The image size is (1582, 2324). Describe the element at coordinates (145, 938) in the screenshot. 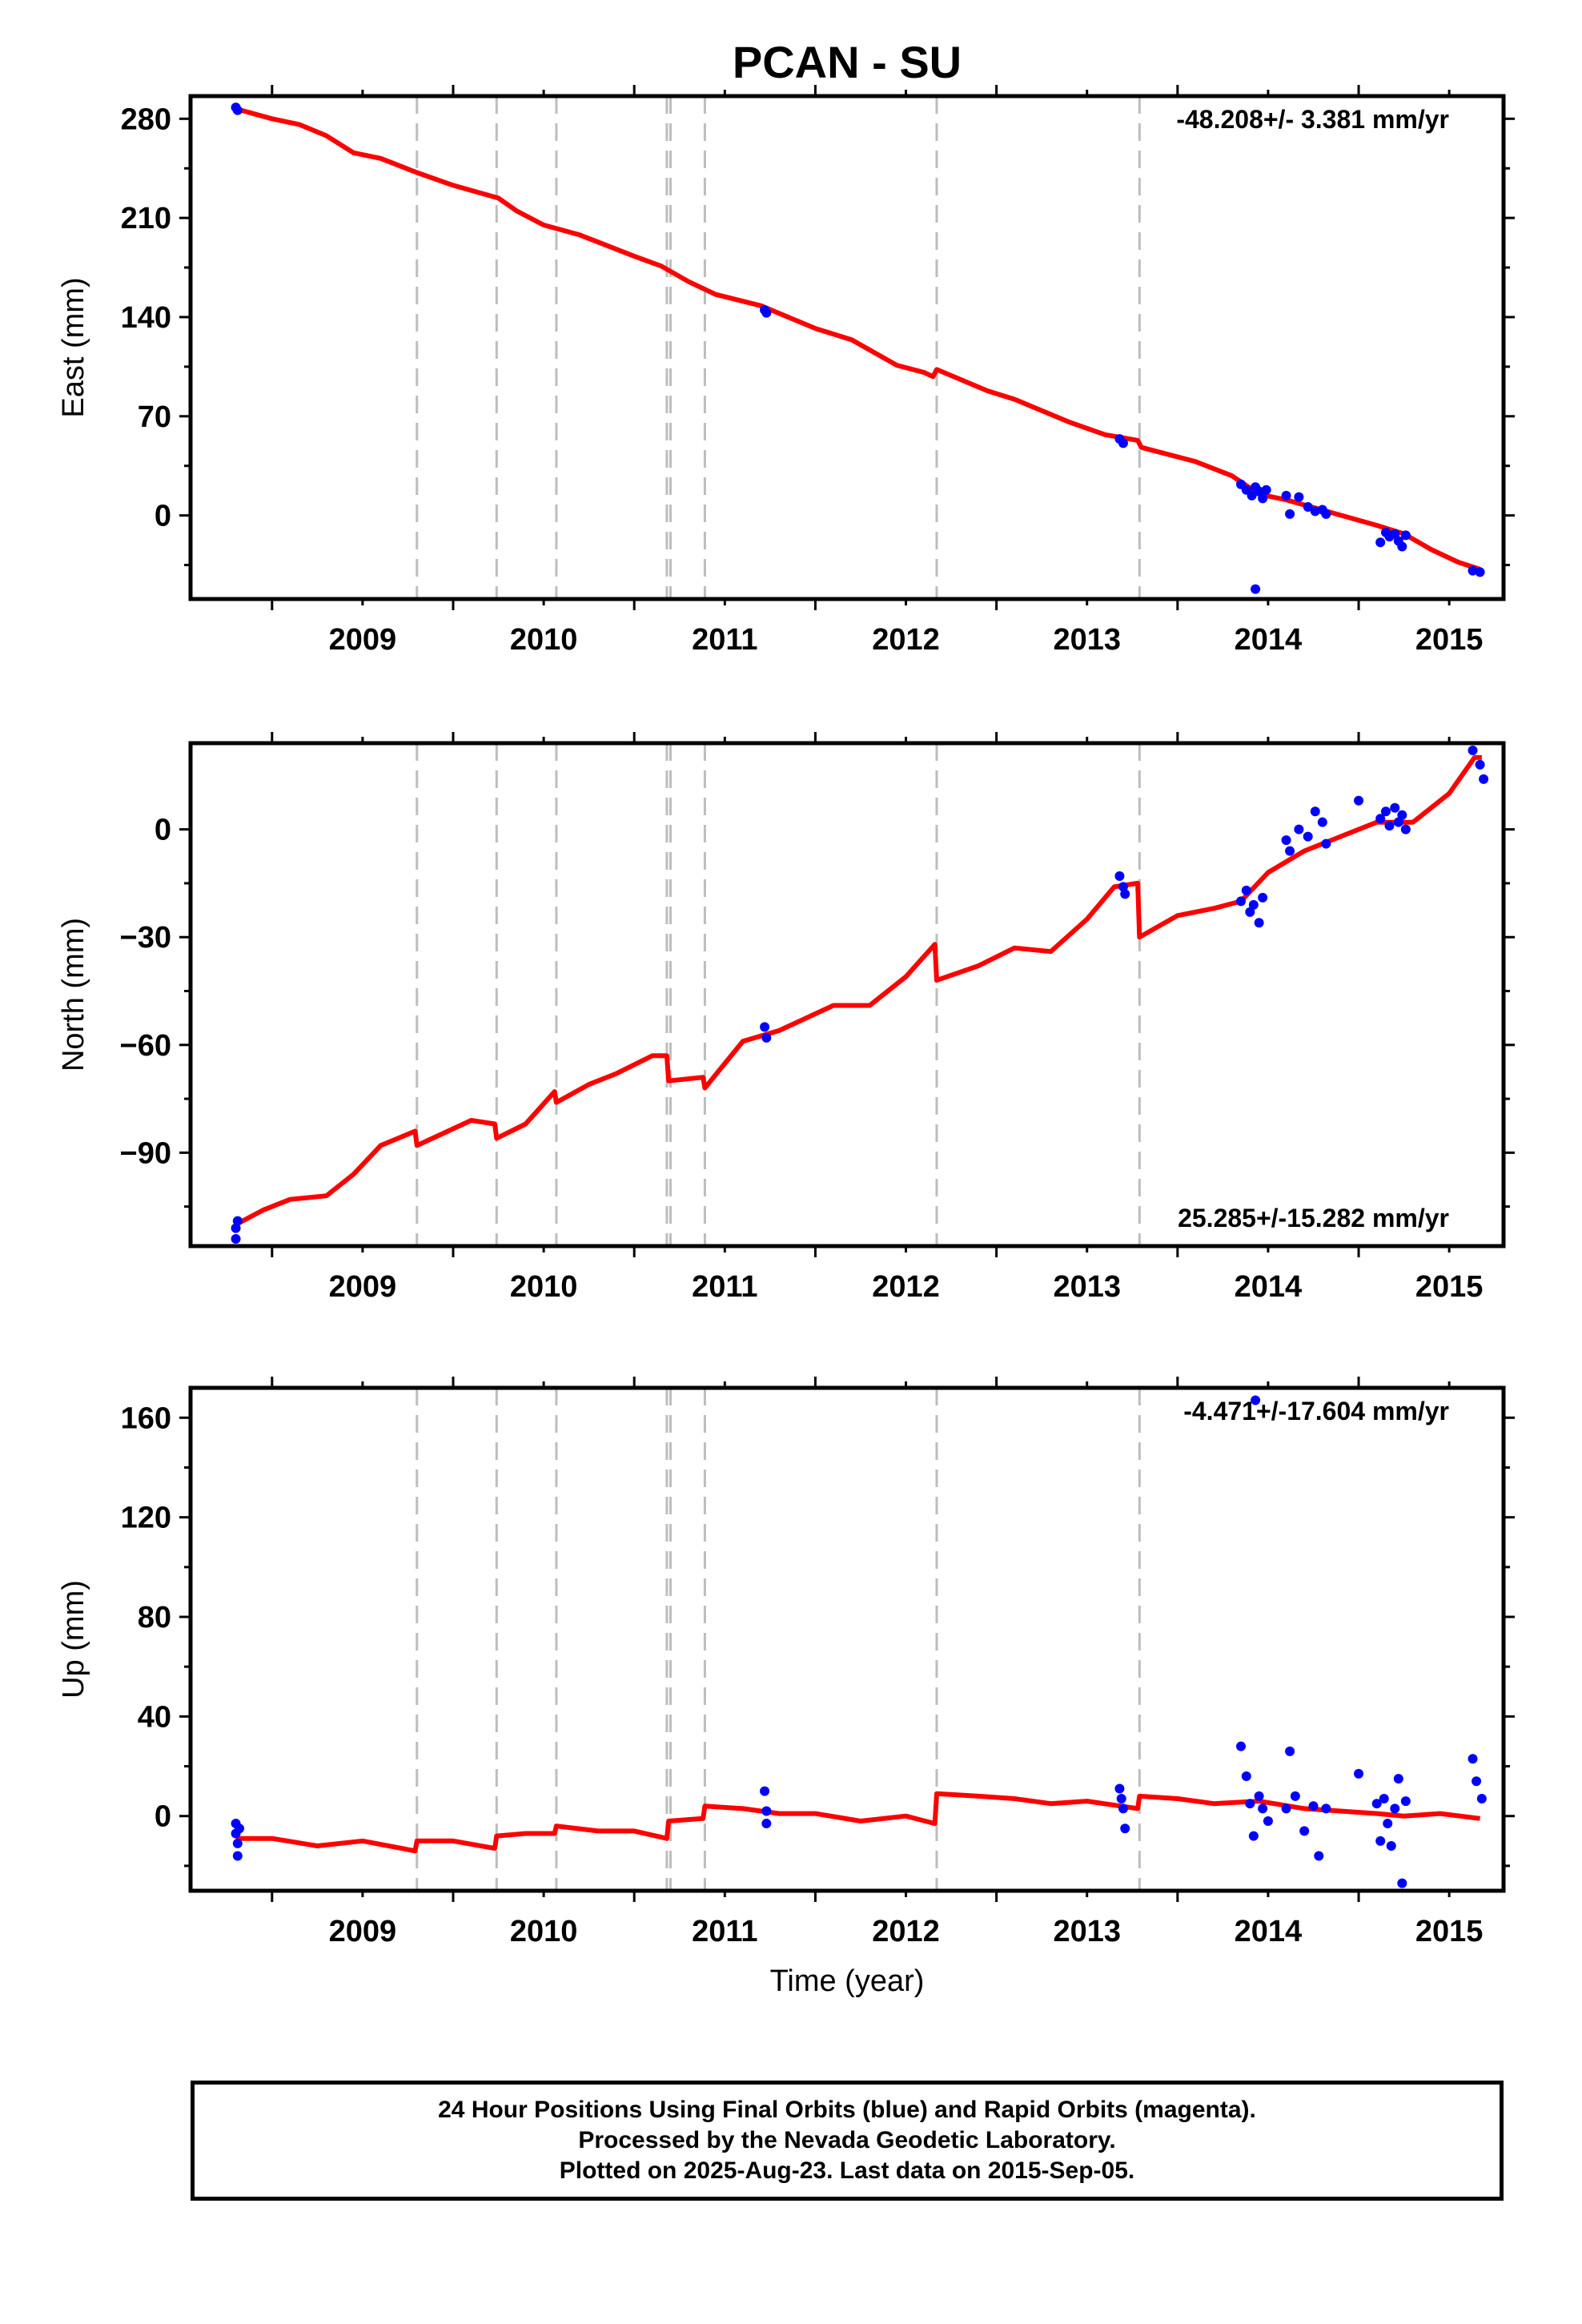

I see `y-tick-label: −30` at that location.